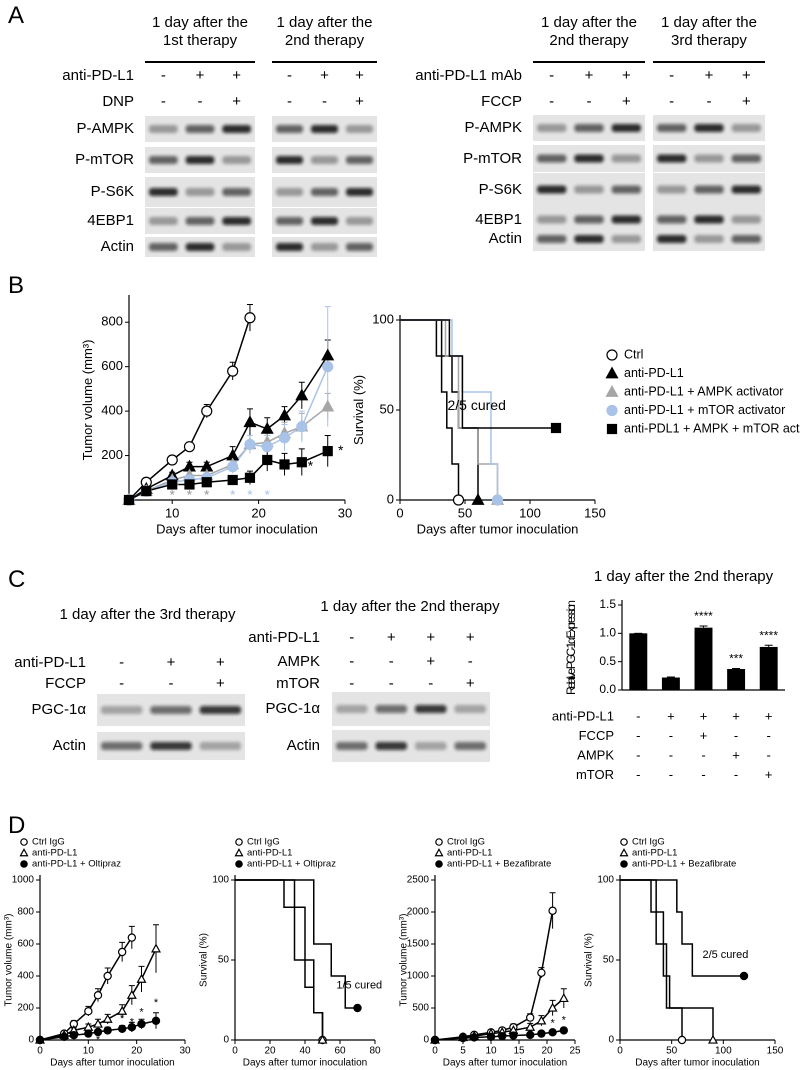  I want to click on treatment-label: DNP, so click(118, 101).